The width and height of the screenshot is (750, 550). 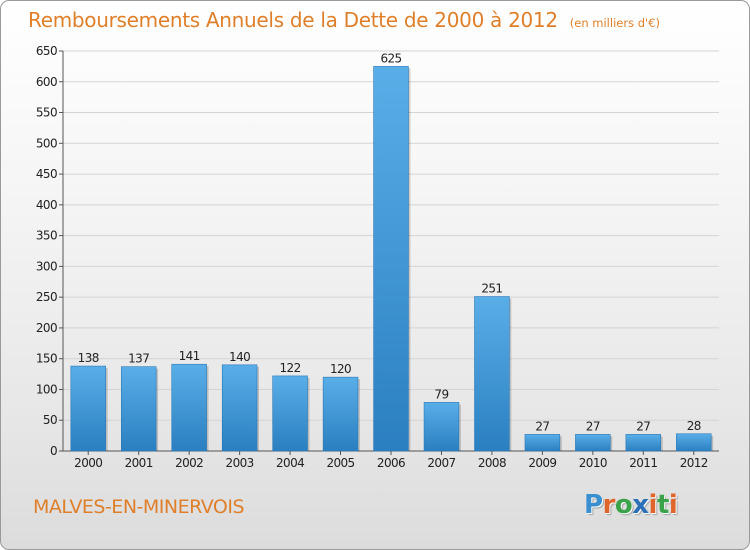 What do you see at coordinates (491, 289) in the screenshot?
I see `value-label: 251` at bounding box center [491, 289].